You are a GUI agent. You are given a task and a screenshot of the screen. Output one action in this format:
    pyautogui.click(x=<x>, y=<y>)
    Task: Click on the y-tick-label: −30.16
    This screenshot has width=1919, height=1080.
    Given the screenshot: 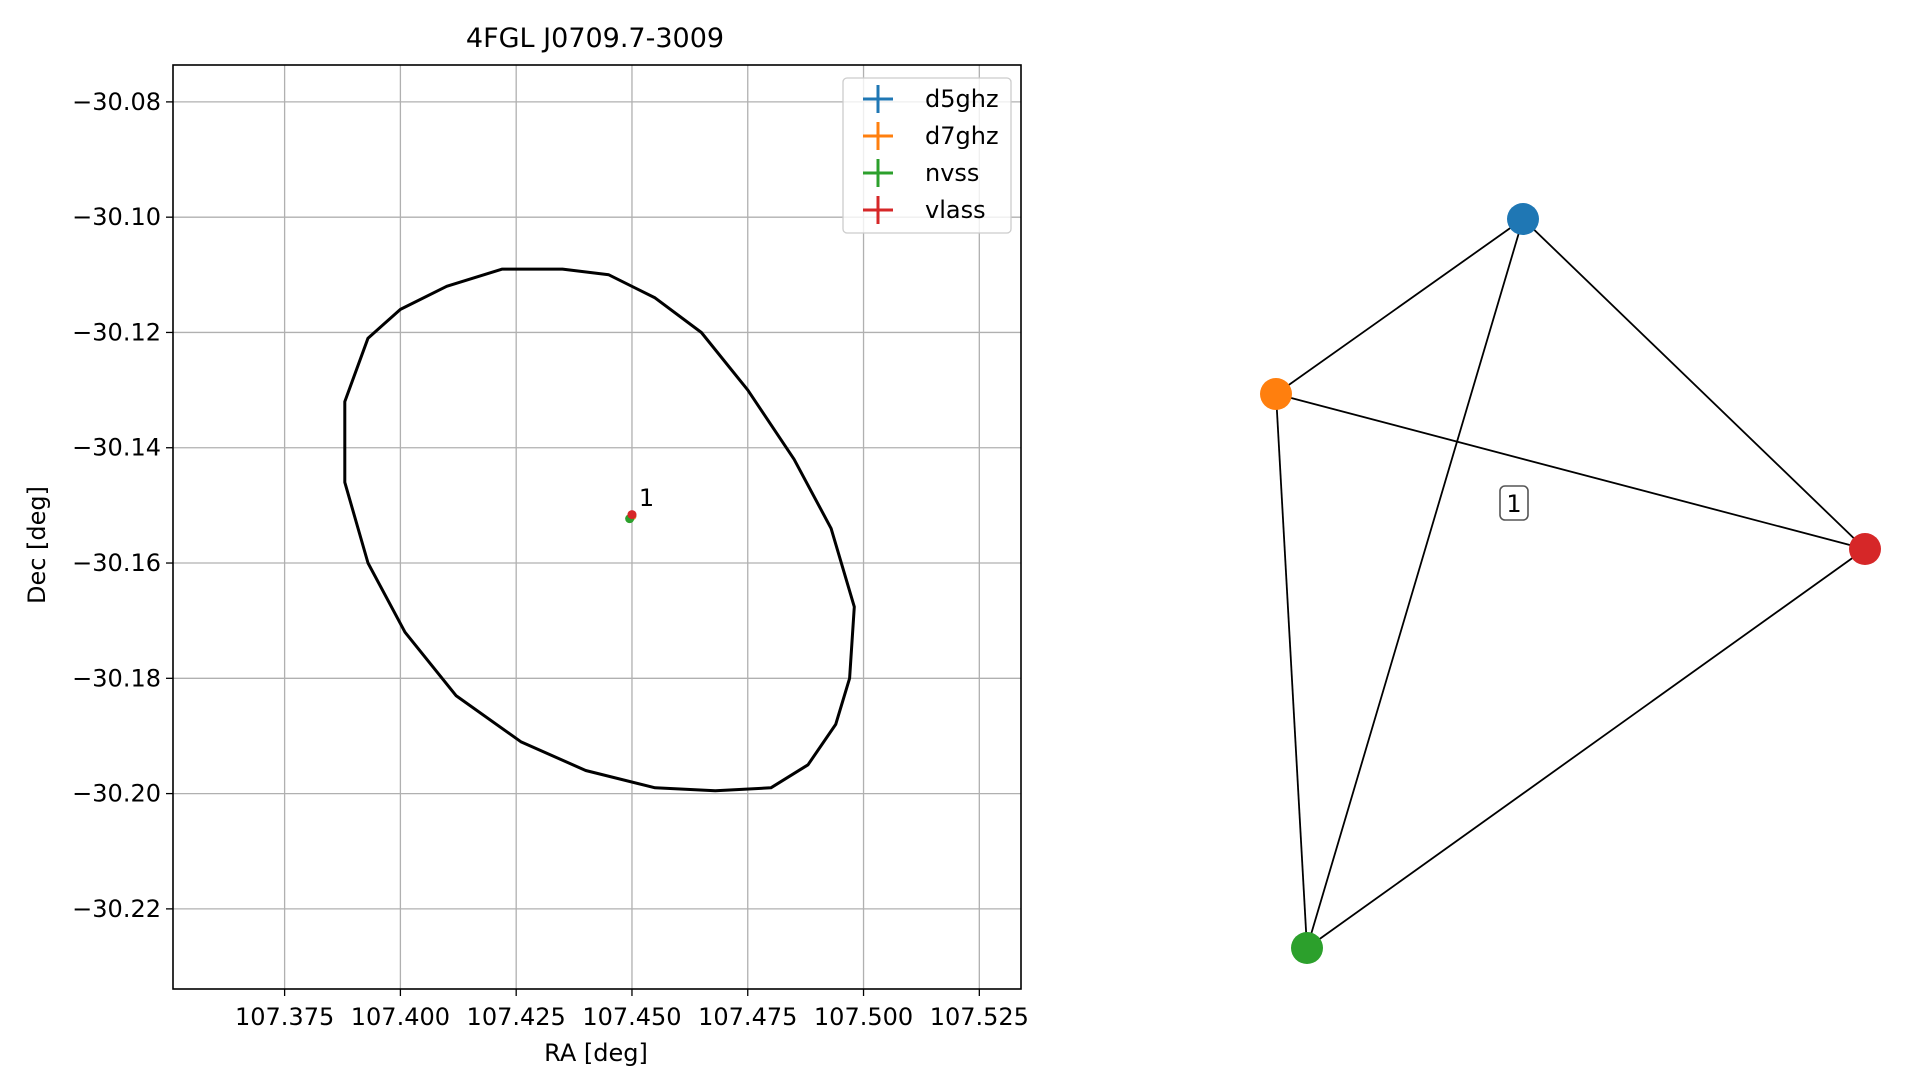 What is the action you would take?
    pyautogui.click(x=116, y=563)
    